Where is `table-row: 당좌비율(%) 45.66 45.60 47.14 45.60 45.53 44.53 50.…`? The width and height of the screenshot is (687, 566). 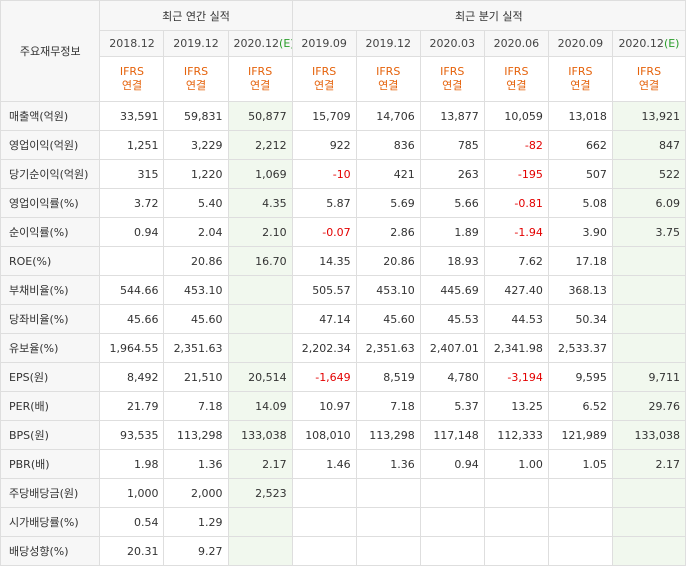 table-row: 당좌비율(%) 45.66 45.60 47.14 45.60 45.53 44.53 50.… is located at coordinates (343, 319).